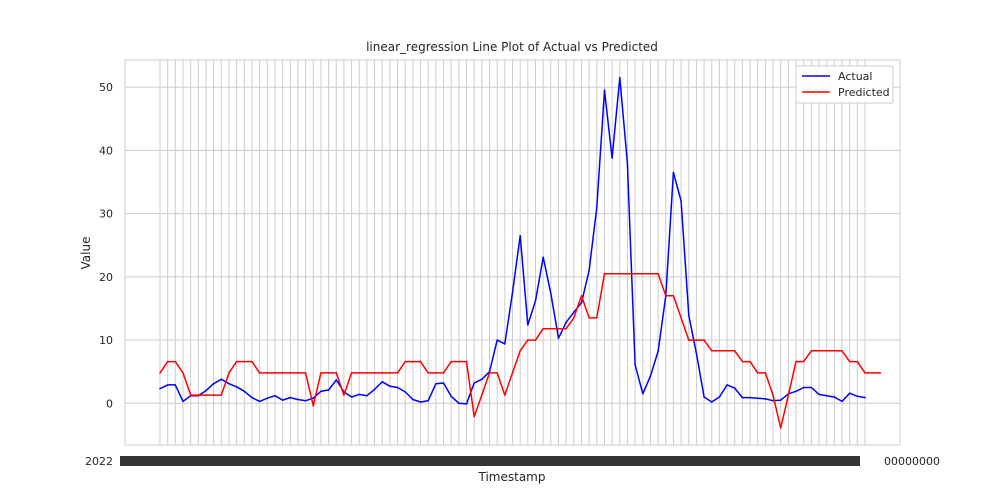 The image size is (1000, 500). Describe the element at coordinates (512, 477) in the screenshot. I see `x-axis-label: Timestamp` at that location.